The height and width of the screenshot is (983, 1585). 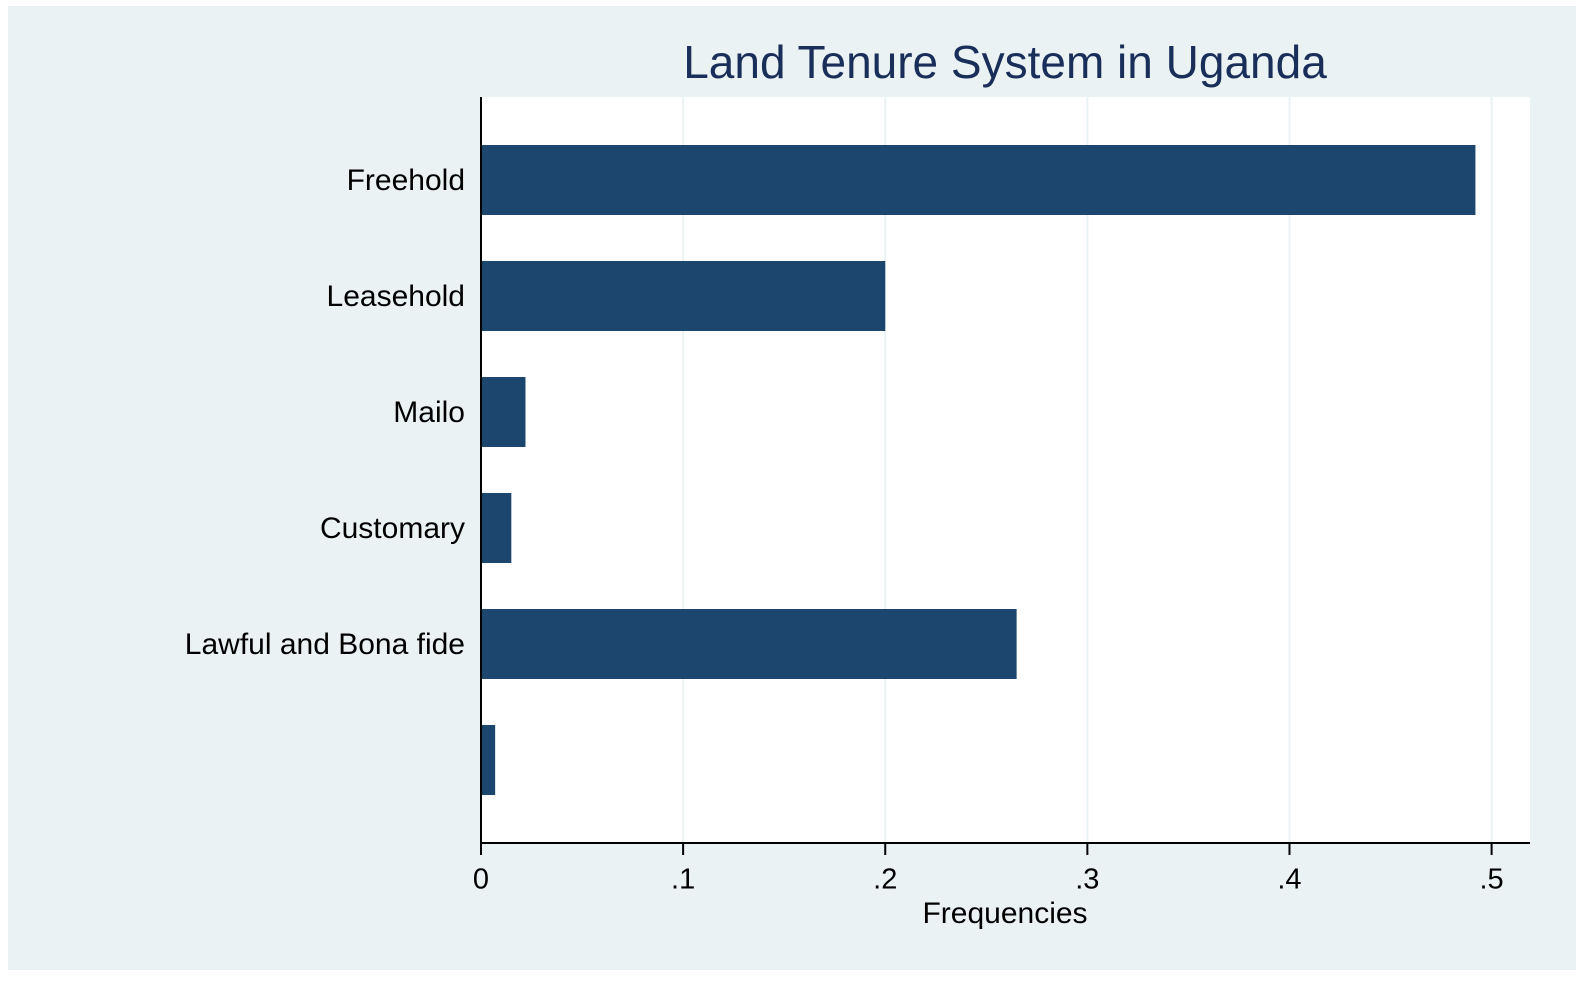 What do you see at coordinates (406, 180) in the screenshot?
I see `y-tick-label: Freehold` at bounding box center [406, 180].